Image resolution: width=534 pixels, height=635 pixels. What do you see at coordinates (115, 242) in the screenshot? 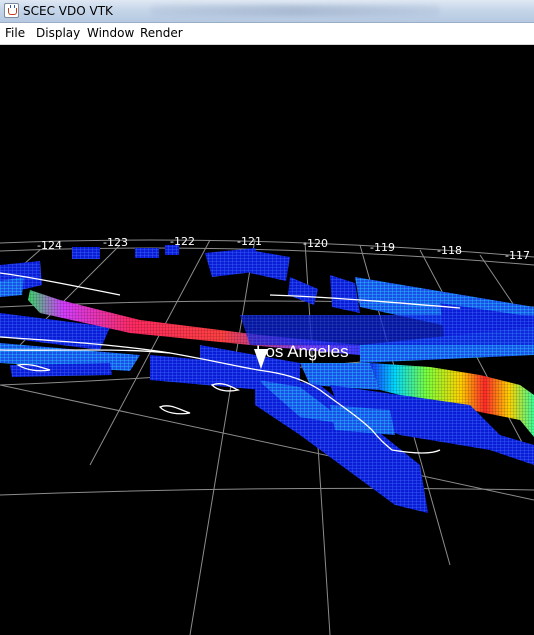
I see `longitude-label: -123` at bounding box center [115, 242].